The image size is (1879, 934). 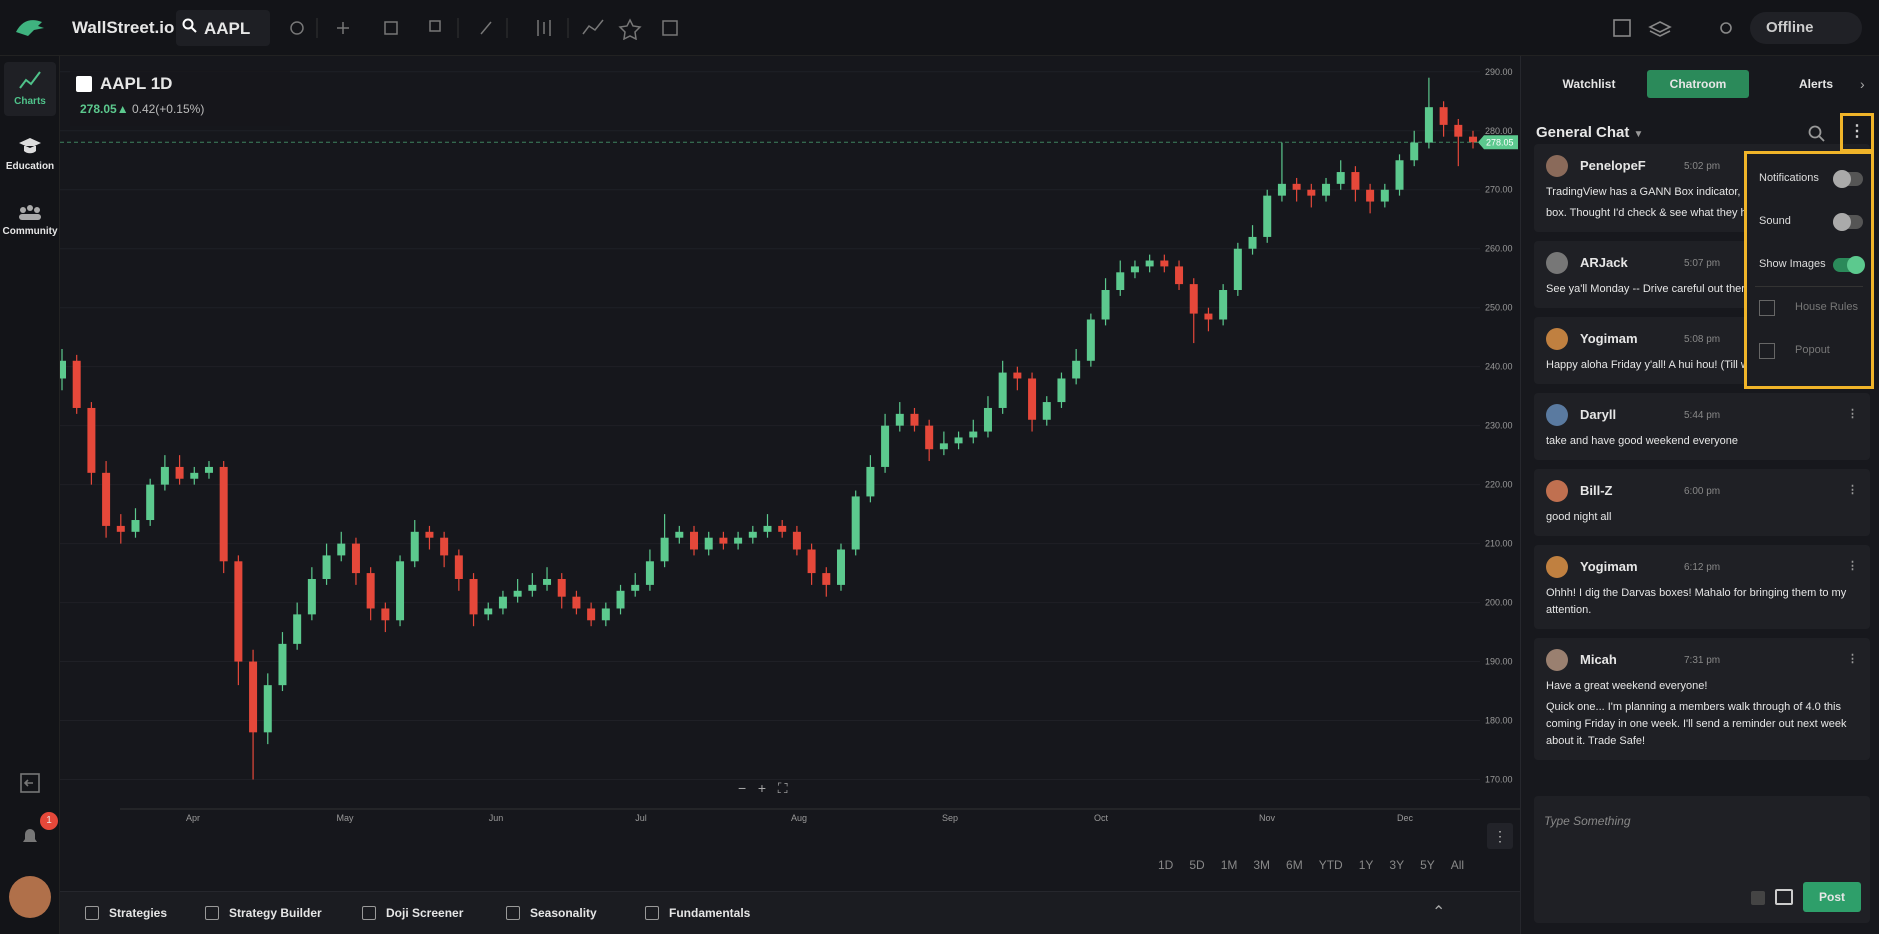 What do you see at coordinates (1311, 868) in the screenshot?
I see `timeframes: 1D 5D 1M 3M 6M YTD 1Y 3Y 5Y All` at bounding box center [1311, 868].